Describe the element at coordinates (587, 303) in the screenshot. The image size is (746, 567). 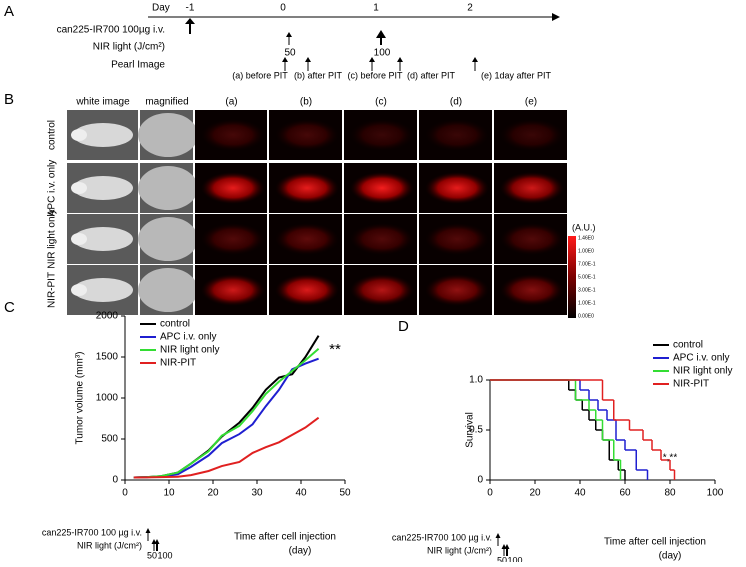
I see `colorbar-tick: 1.00E-1` at that location.